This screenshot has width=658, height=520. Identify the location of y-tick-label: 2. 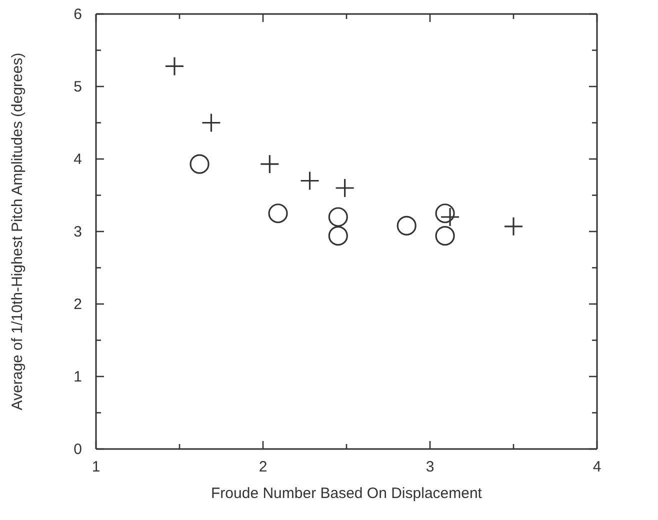
(78, 304).